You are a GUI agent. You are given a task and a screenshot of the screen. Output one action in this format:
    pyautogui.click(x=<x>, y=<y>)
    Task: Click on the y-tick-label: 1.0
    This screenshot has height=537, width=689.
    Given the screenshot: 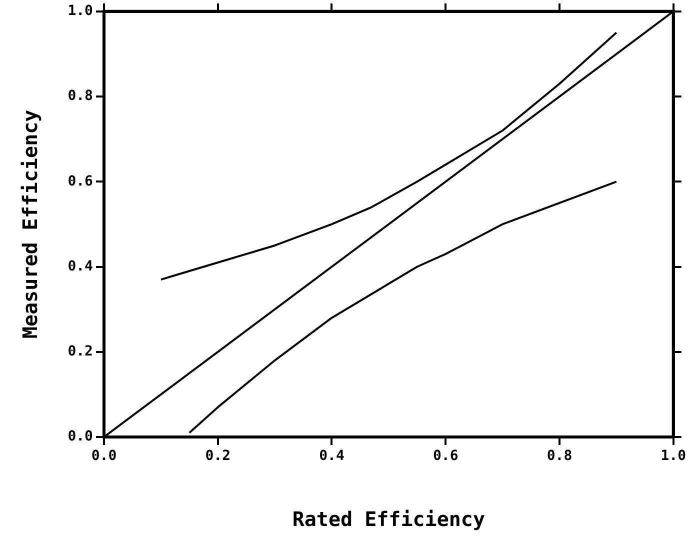 What is the action you would take?
    pyautogui.click(x=80, y=11)
    